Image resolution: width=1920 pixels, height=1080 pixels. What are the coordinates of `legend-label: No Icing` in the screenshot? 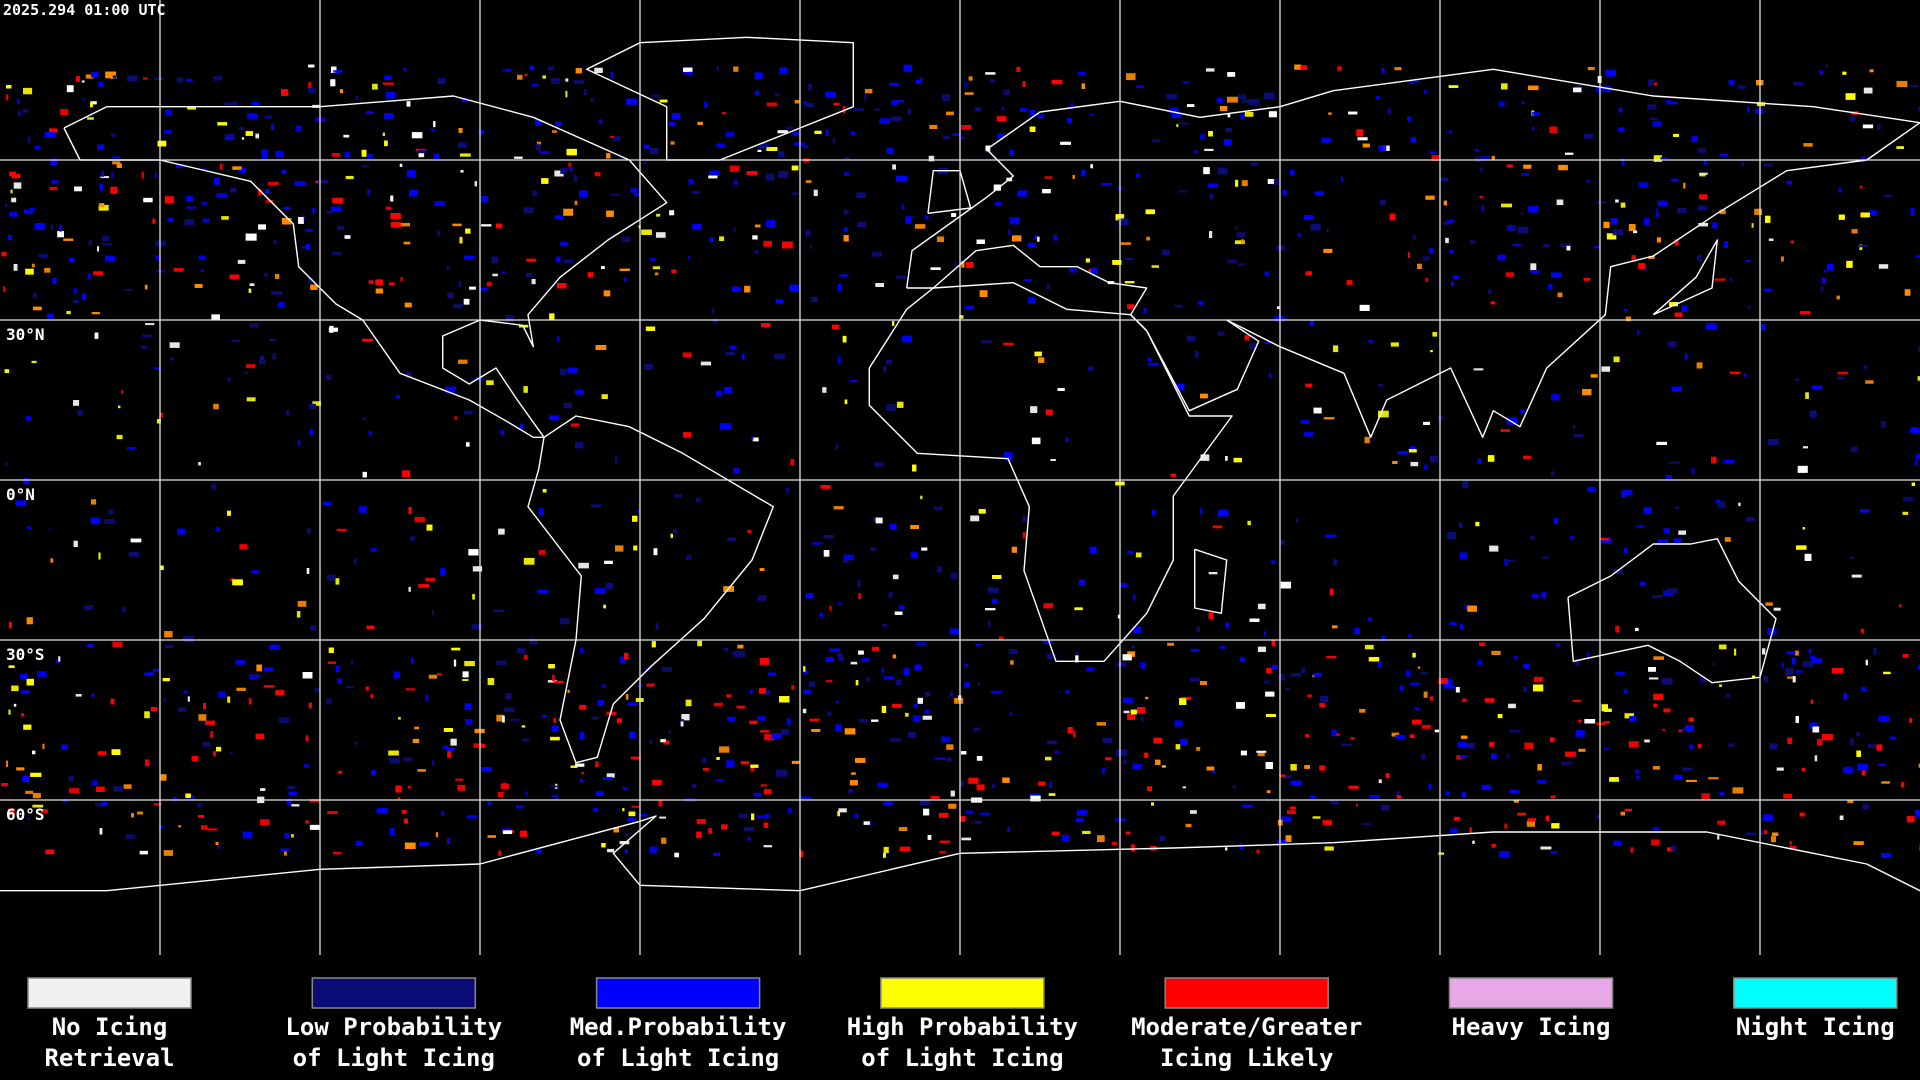 It's located at (110, 1027).